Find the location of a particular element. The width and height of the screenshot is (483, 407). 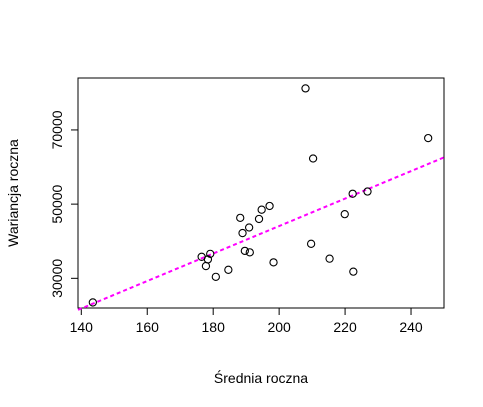

x-tick-label: 140 is located at coordinates (82, 327).